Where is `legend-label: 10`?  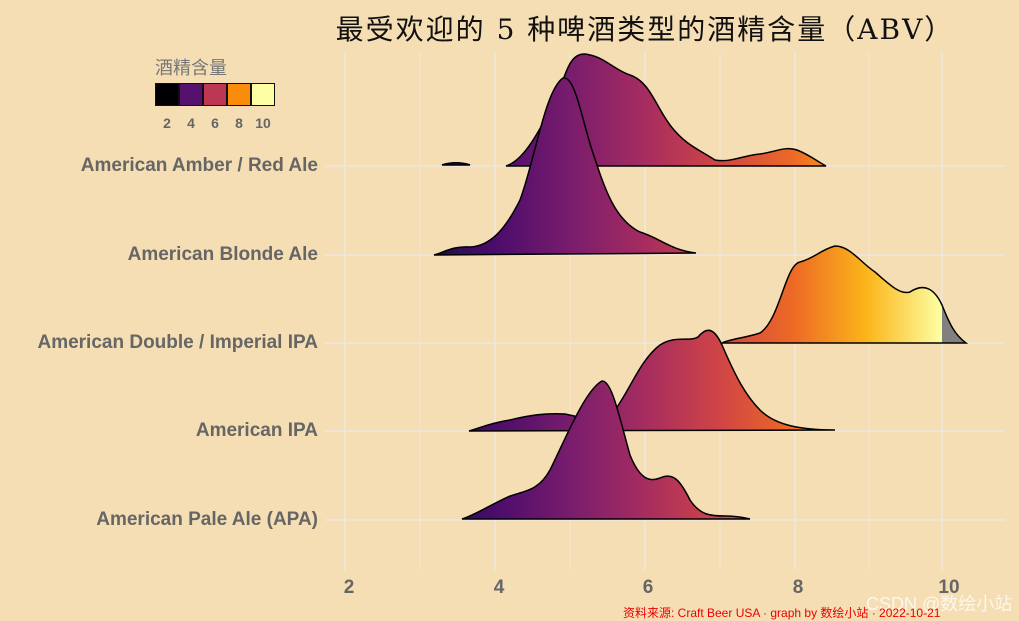
legend-label: 10 is located at coordinates (263, 123).